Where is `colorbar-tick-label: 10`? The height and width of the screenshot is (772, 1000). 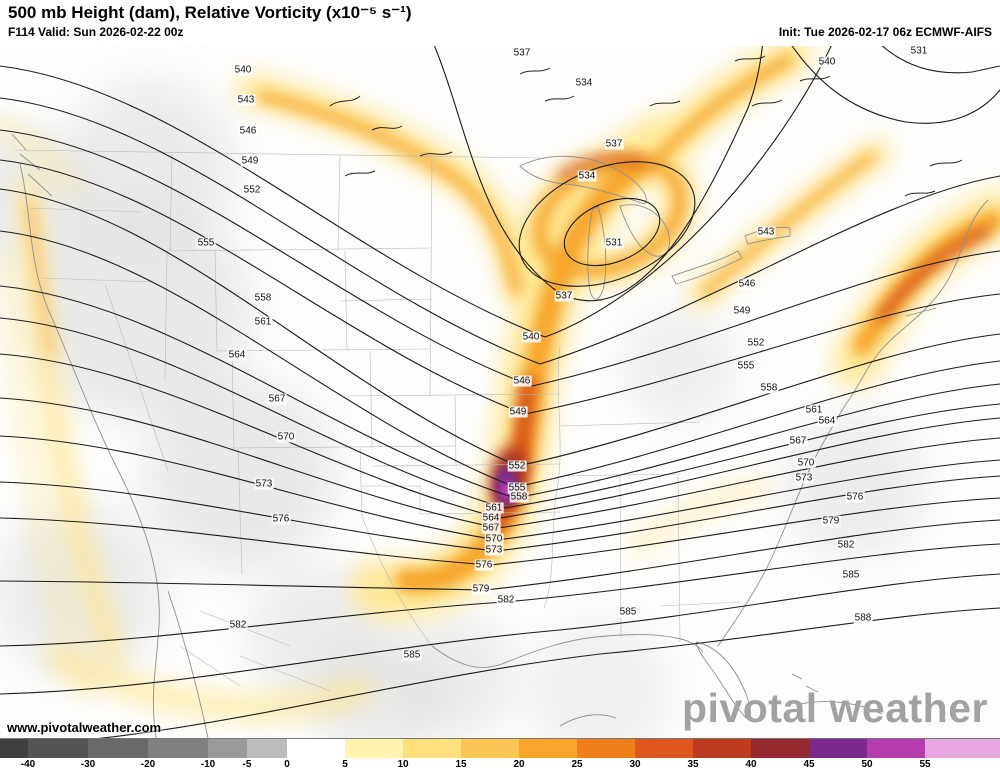
colorbar-tick-label: 10 is located at coordinates (403, 764).